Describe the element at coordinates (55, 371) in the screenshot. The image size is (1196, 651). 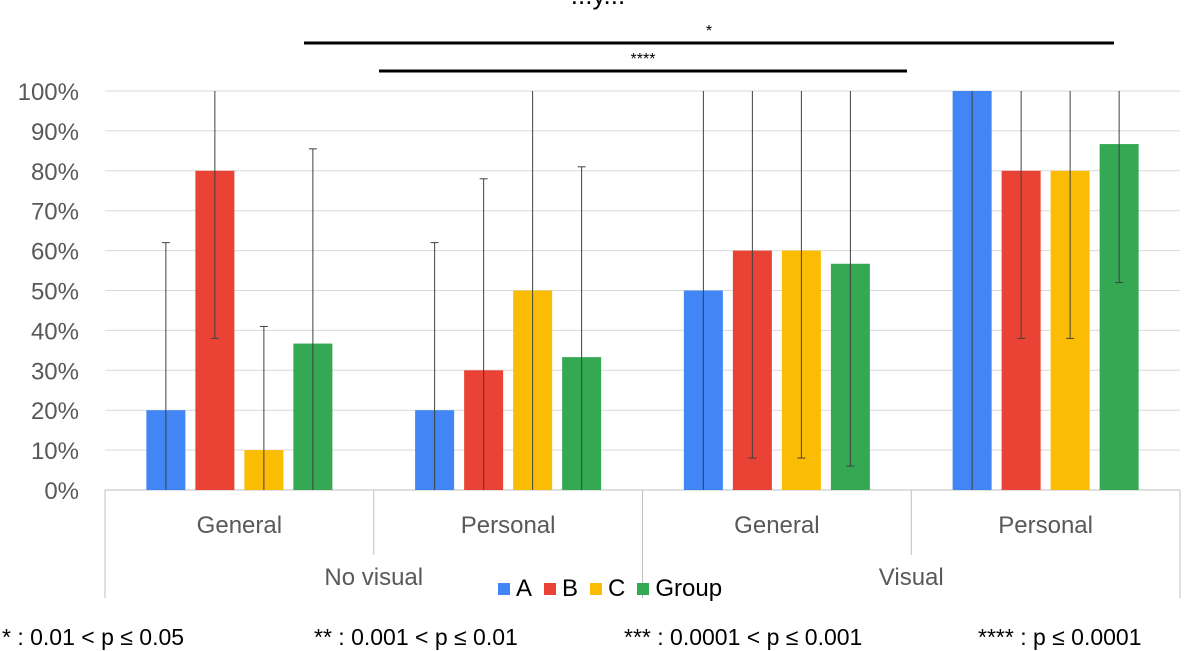
I see `y-tick-label: 30%` at that location.